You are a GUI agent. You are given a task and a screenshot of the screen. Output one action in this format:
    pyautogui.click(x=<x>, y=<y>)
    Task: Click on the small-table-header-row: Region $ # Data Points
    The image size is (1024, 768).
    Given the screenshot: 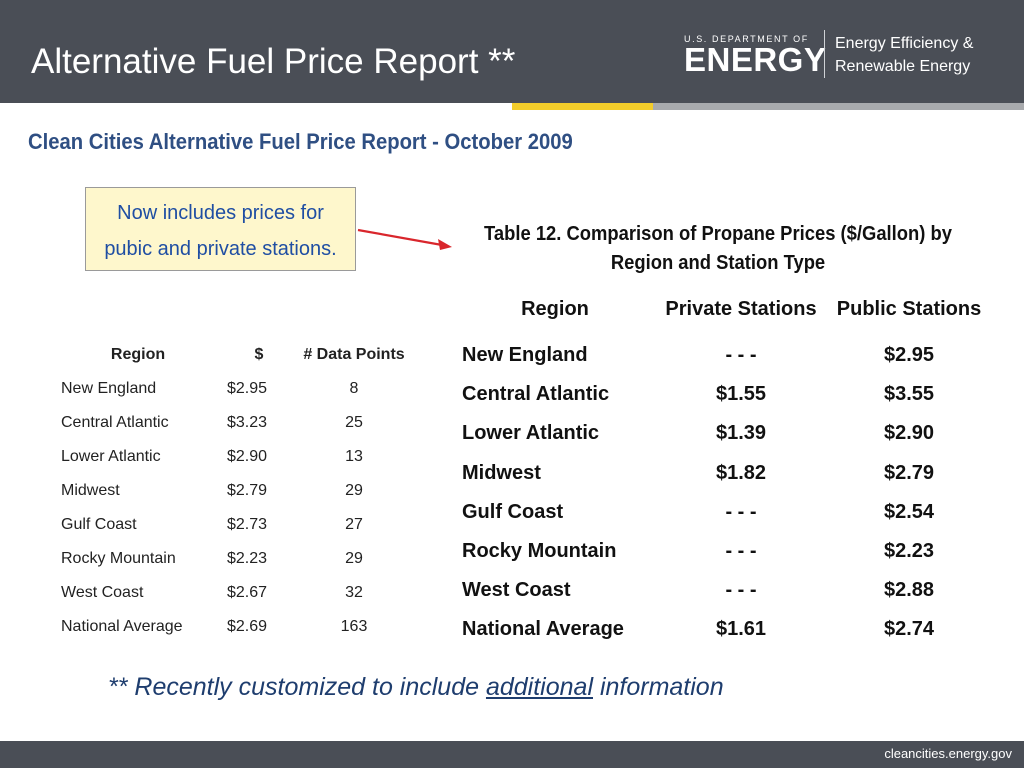 What is the action you would take?
    pyautogui.click(x=235, y=355)
    